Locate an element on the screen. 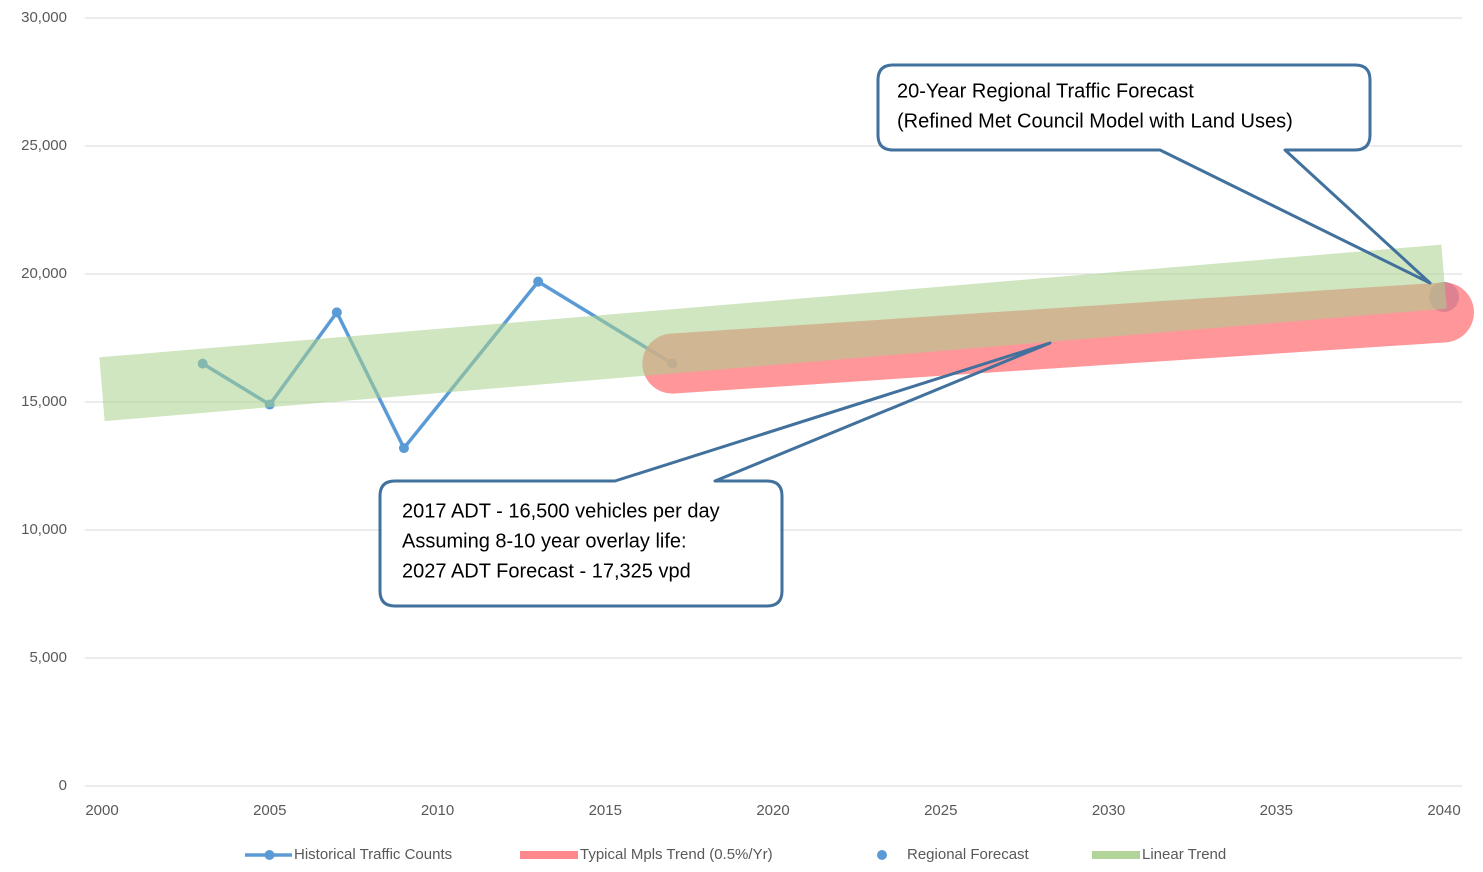 Image resolution: width=1483 pixels, height=872 pixels. x-tick-label: 2015 is located at coordinates (605, 810).